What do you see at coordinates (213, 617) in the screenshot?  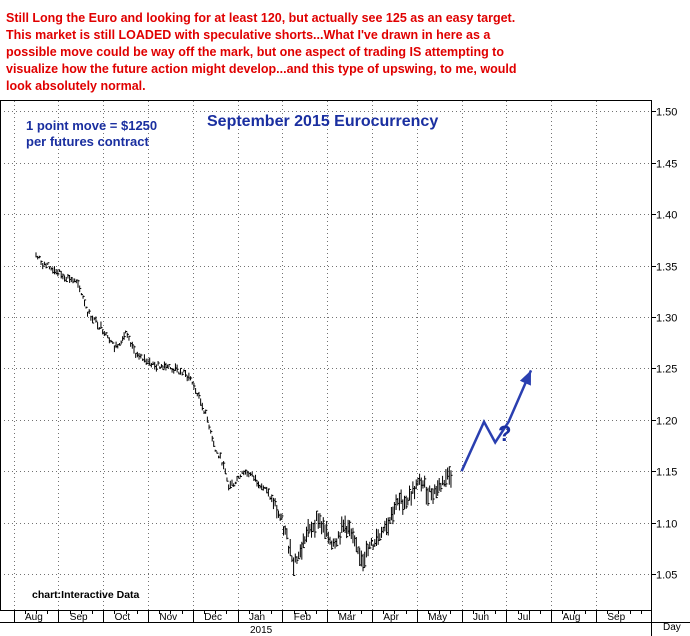 I see `x-tick-label: Dec` at bounding box center [213, 617].